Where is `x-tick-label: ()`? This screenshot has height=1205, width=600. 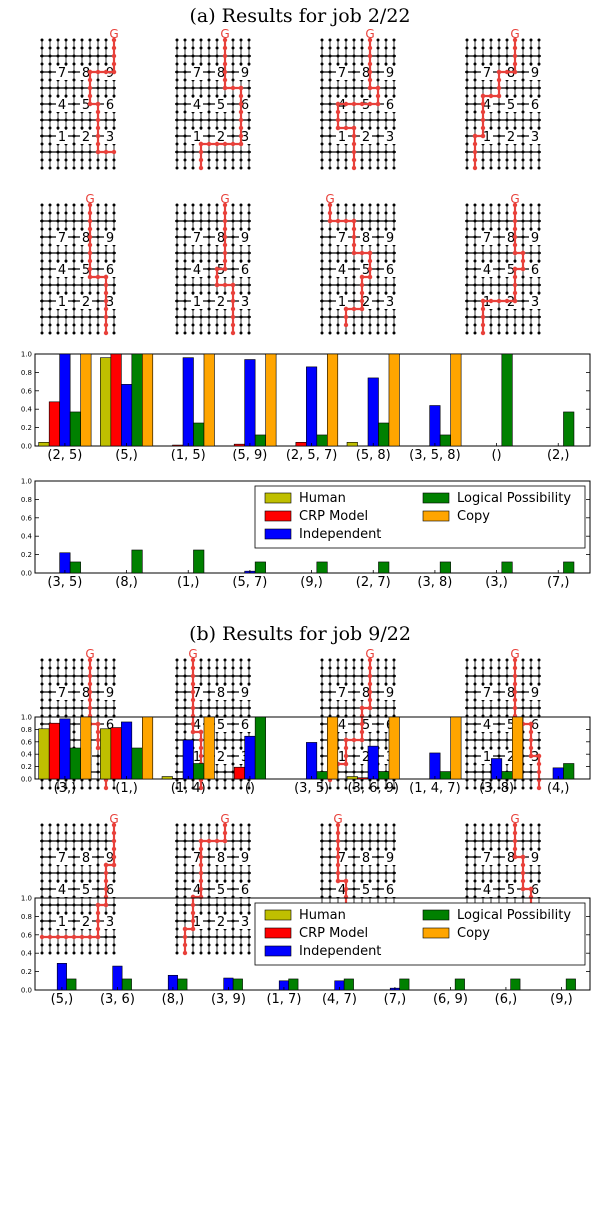
x-tick-label: () is located at coordinates (250, 788).